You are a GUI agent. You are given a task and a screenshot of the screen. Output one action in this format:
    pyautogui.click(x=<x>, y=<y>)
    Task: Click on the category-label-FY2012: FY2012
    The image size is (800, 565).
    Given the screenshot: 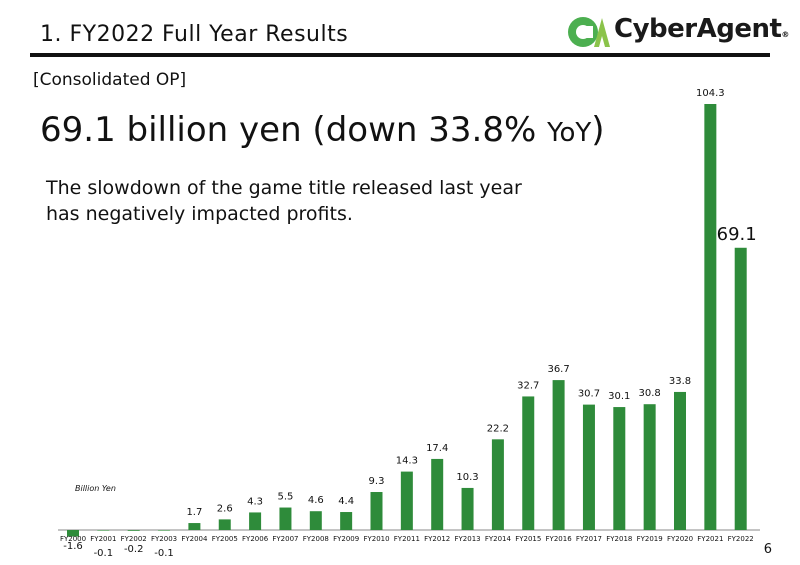 What is the action you would take?
    pyautogui.click(x=437, y=539)
    